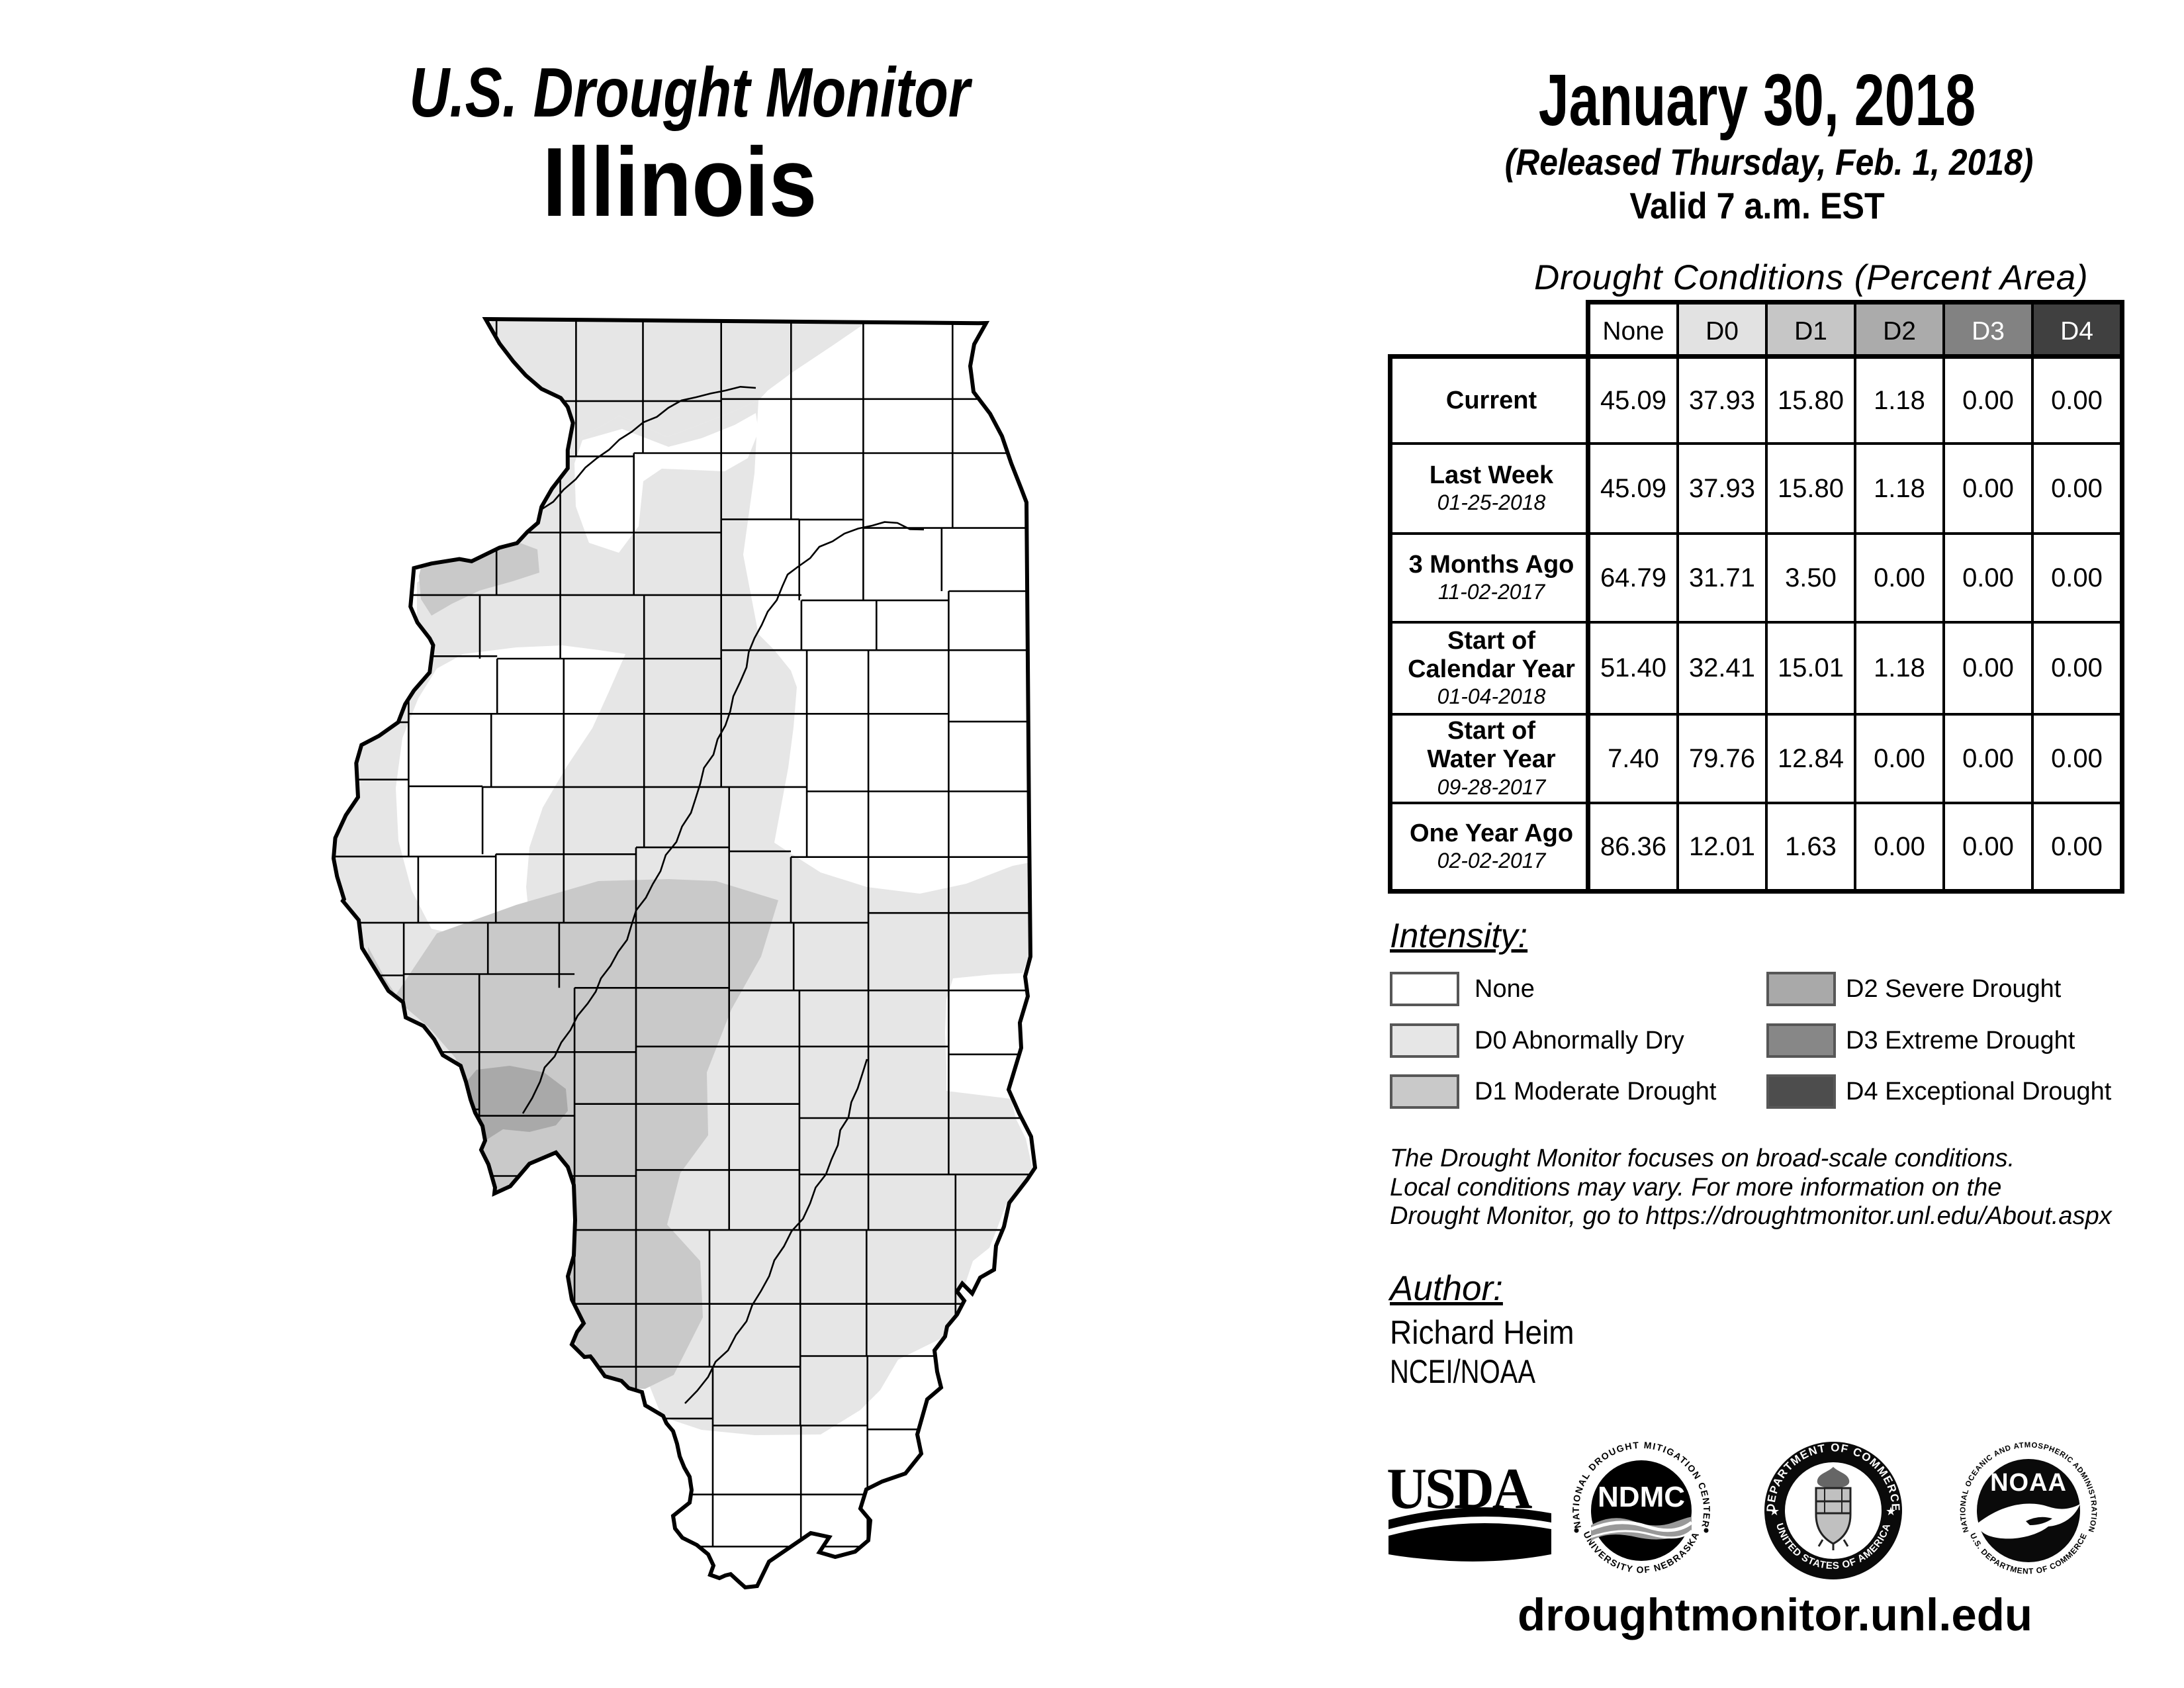 The image size is (2184, 1688). I want to click on svg-text: NDMC, so click(1641, 1497).